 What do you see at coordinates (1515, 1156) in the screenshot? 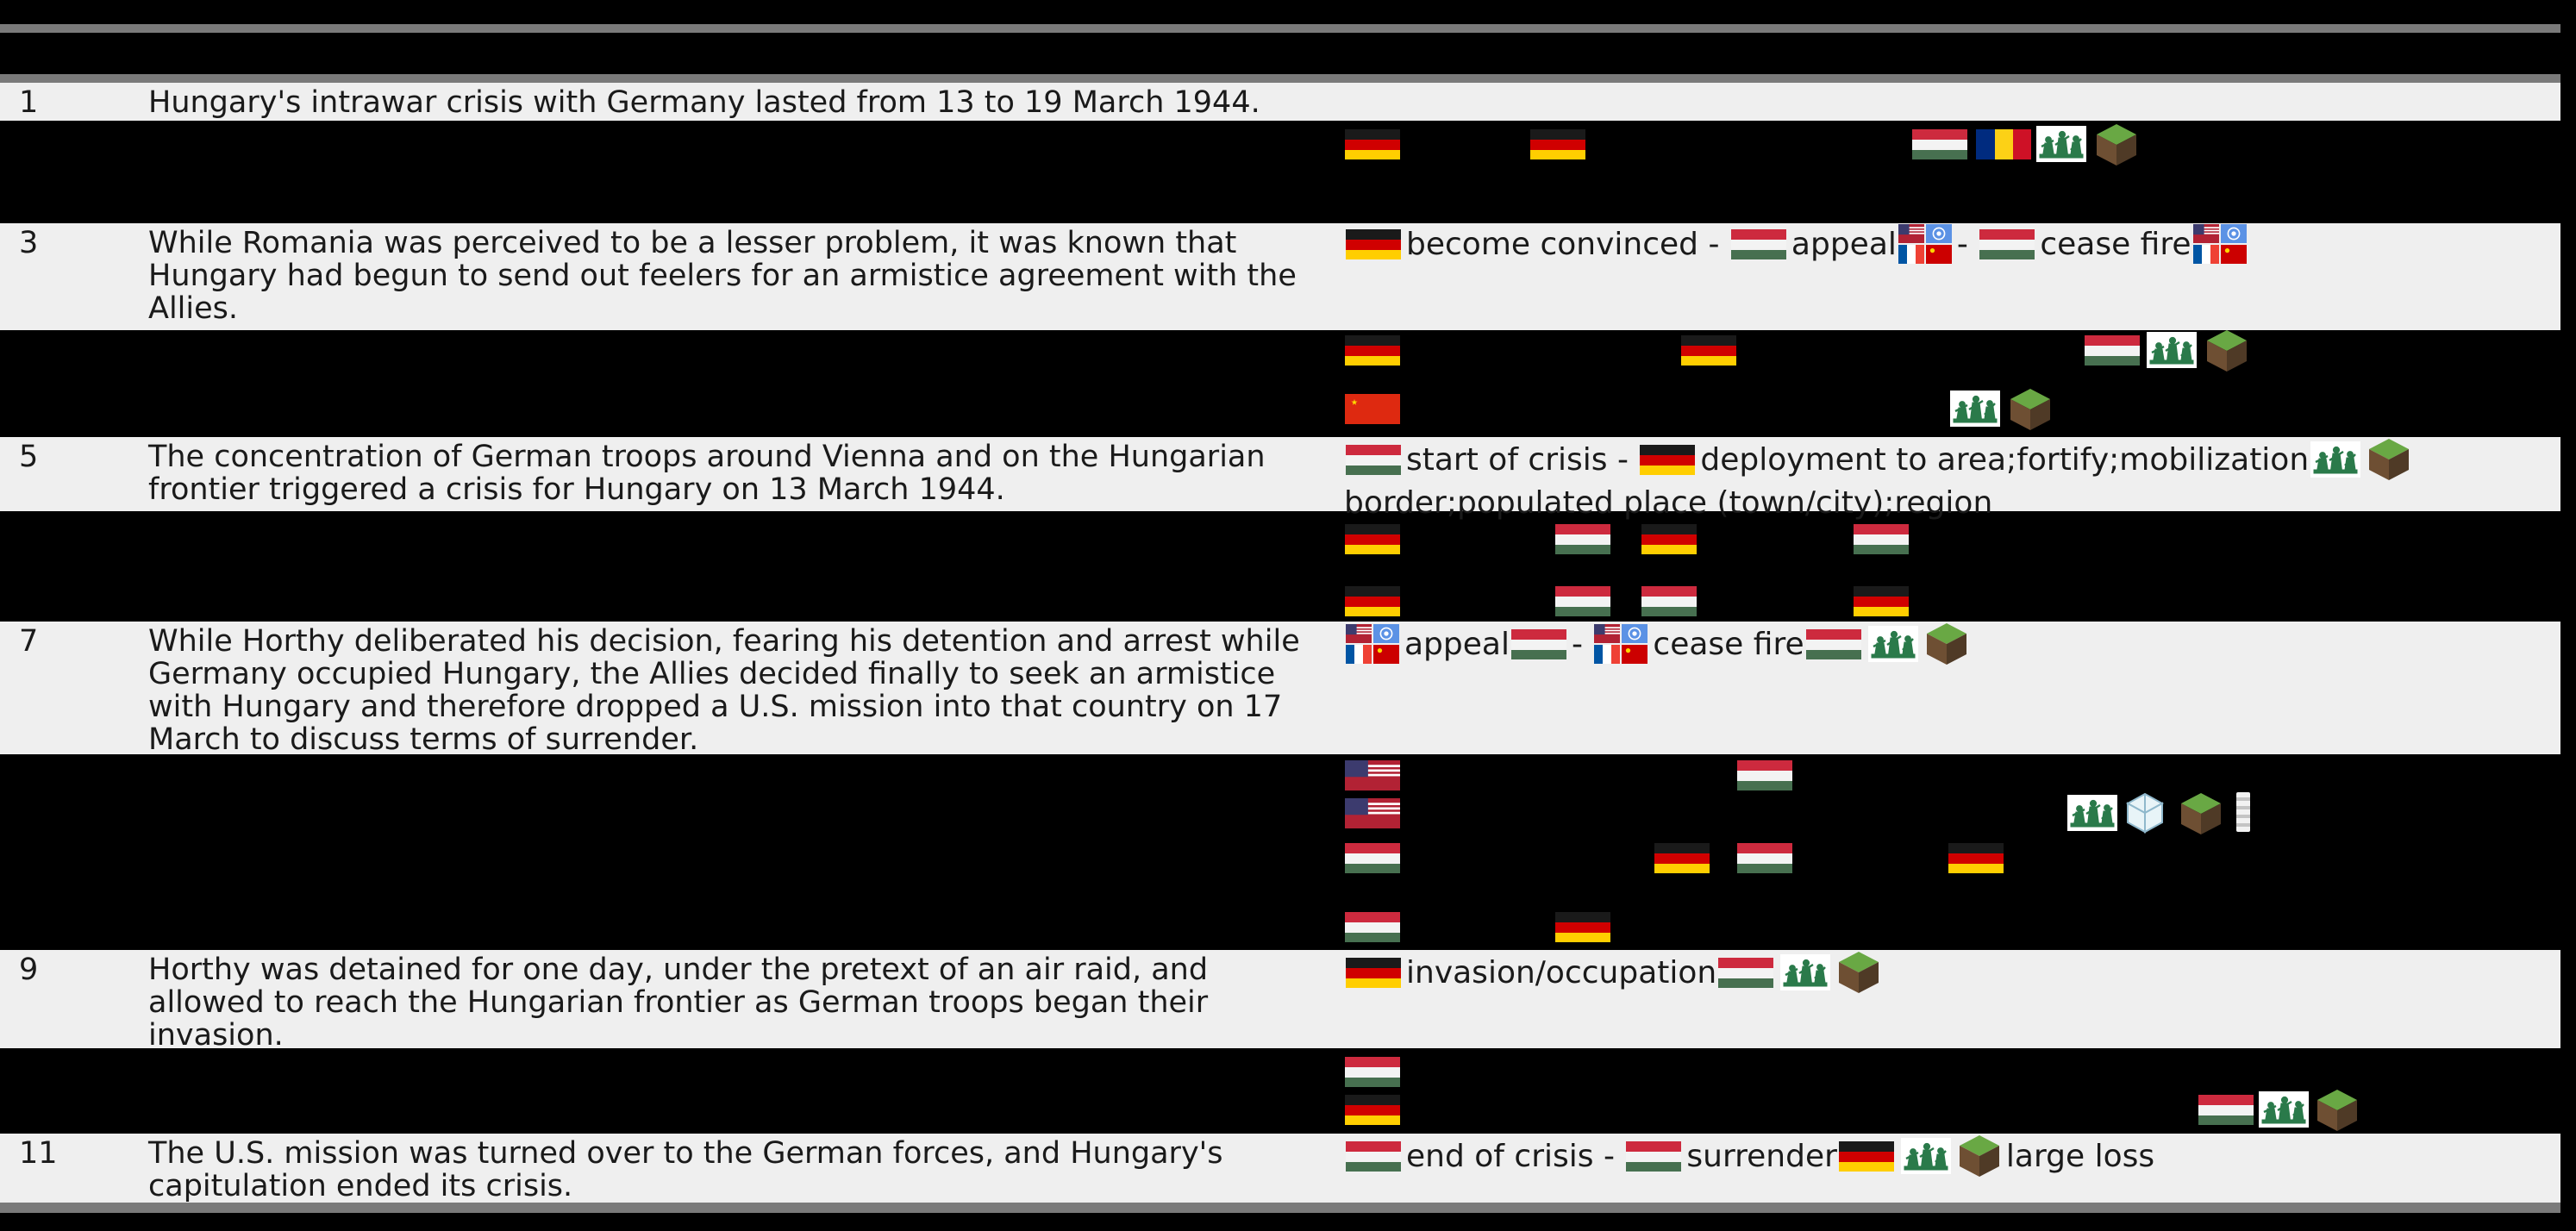
I see `annotation-text: end of crisis -` at bounding box center [1515, 1156].